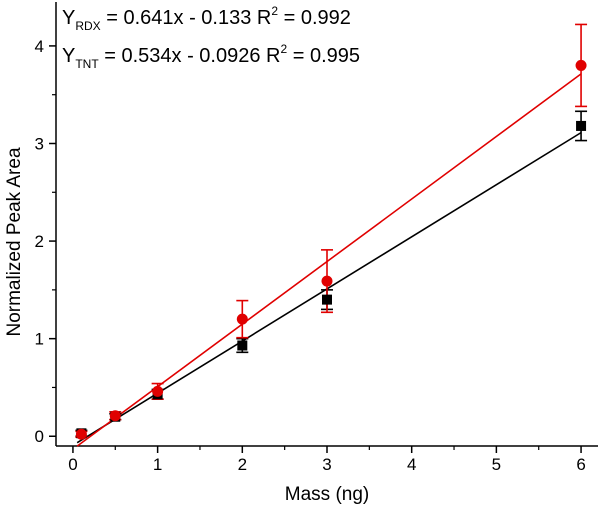  I want to click on tnt-equation: YTNT = 0.534x - 0.0926 R2 = 0.995, so click(211, 56).